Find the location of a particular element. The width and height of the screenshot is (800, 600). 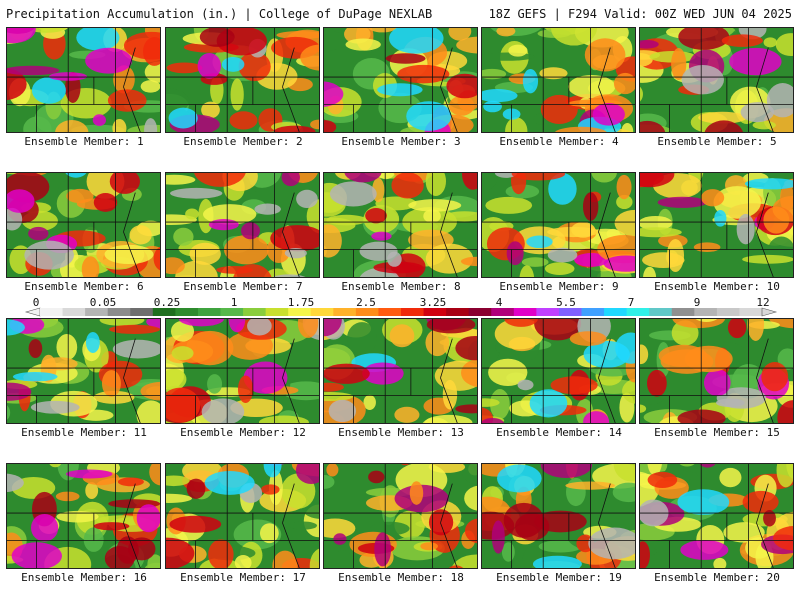

colorbar-tick-label: 4 is located at coordinates (499, 302).